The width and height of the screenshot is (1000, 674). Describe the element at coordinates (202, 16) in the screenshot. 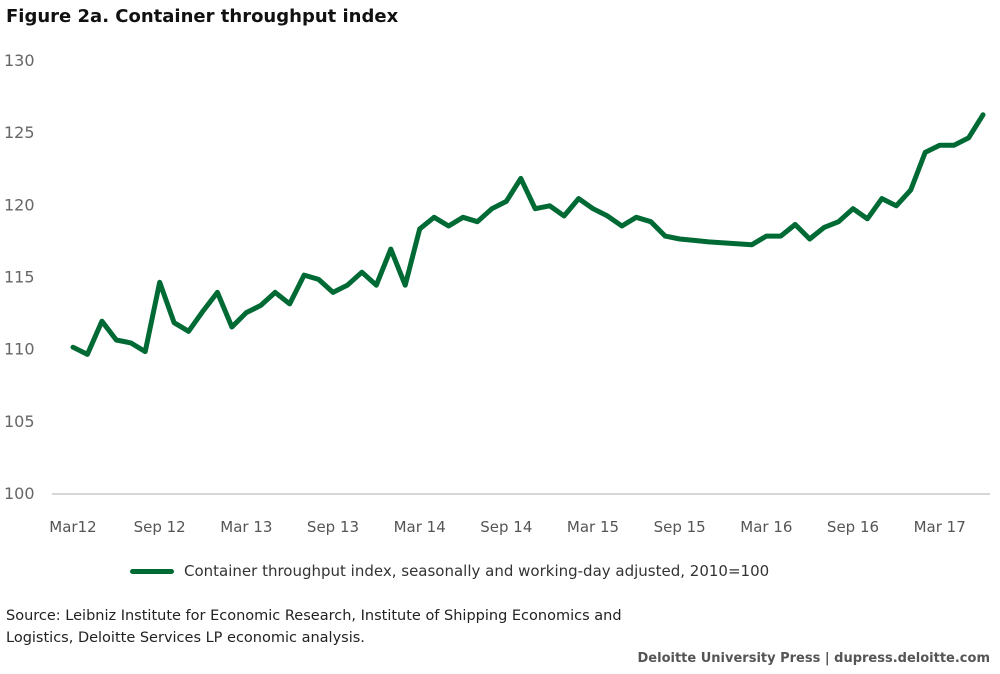

I see `chart-title: Figure 2a. Container throughput index` at that location.